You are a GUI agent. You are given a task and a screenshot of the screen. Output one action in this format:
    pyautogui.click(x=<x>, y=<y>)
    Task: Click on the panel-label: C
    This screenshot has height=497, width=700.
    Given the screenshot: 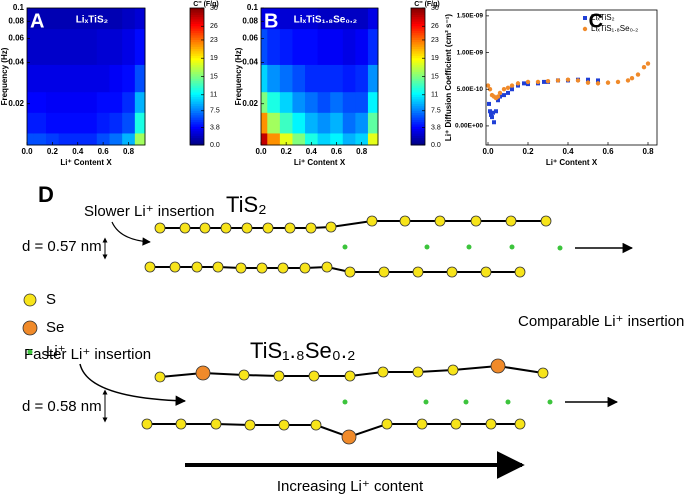 What is the action you would take?
    pyautogui.click(x=596, y=21)
    